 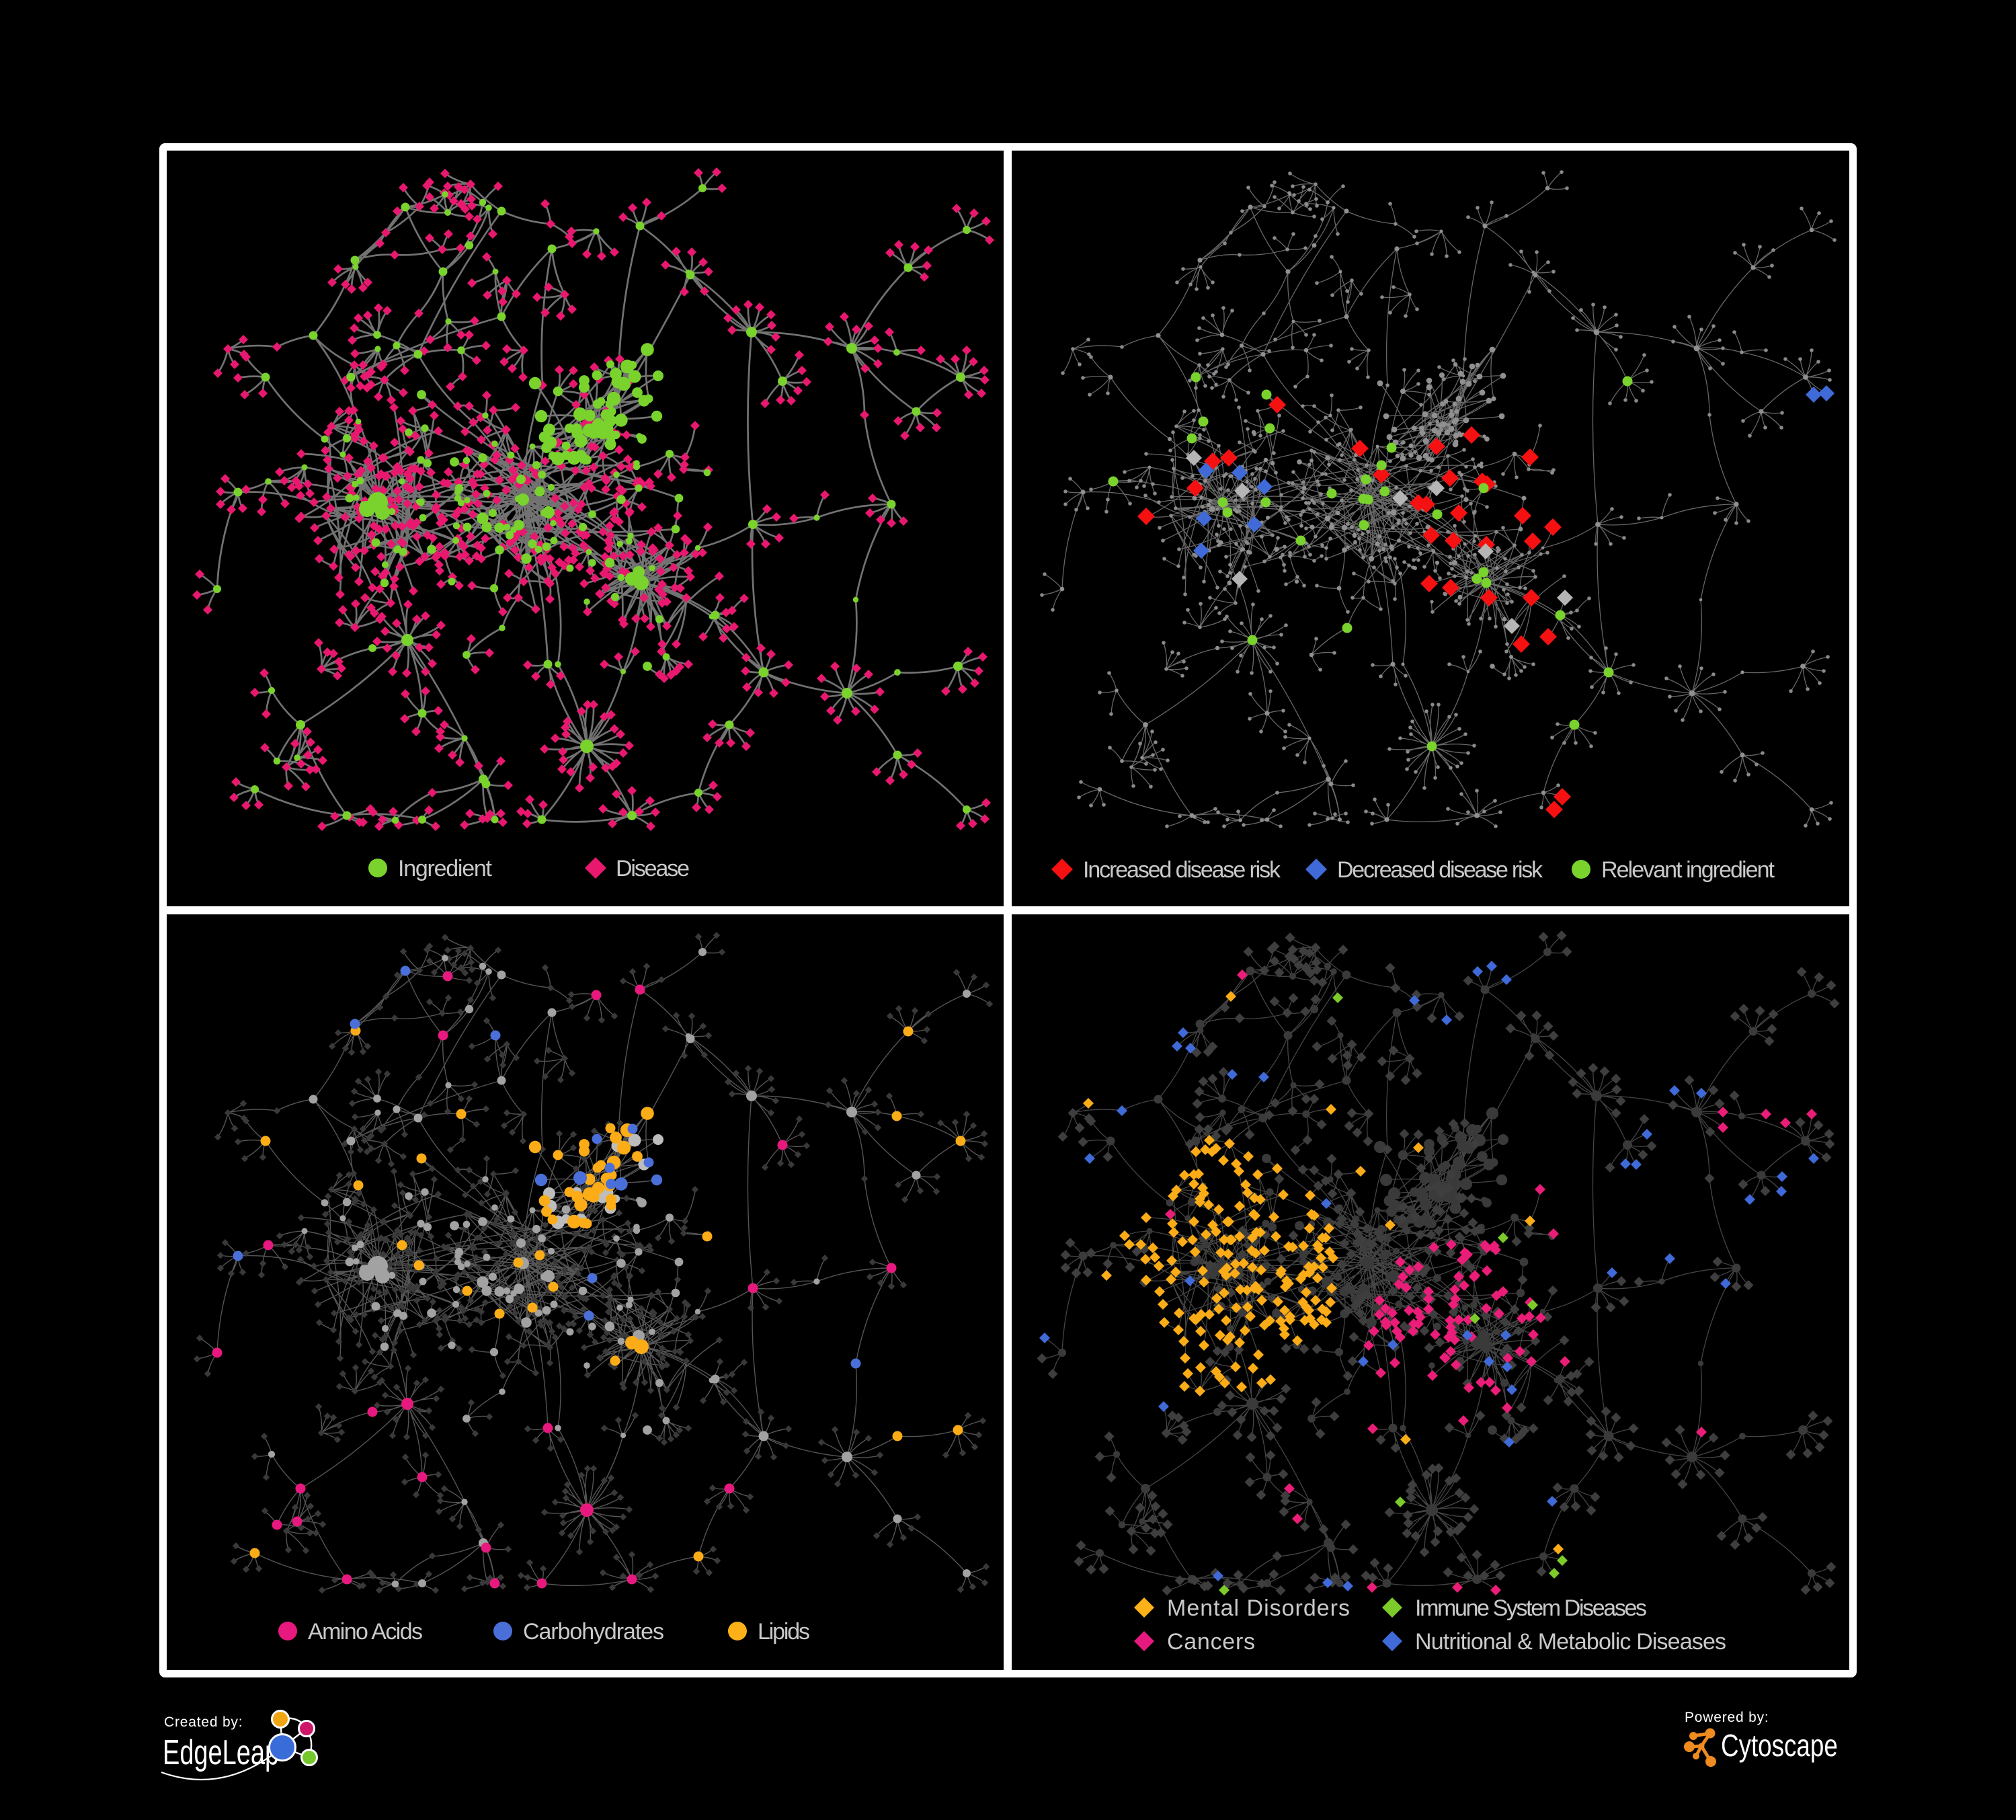 What do you see at coordinates (1688, 870) in the screenshot?
I see `svg-text: Relevant ingredient` at bounding box center [1688, 870].